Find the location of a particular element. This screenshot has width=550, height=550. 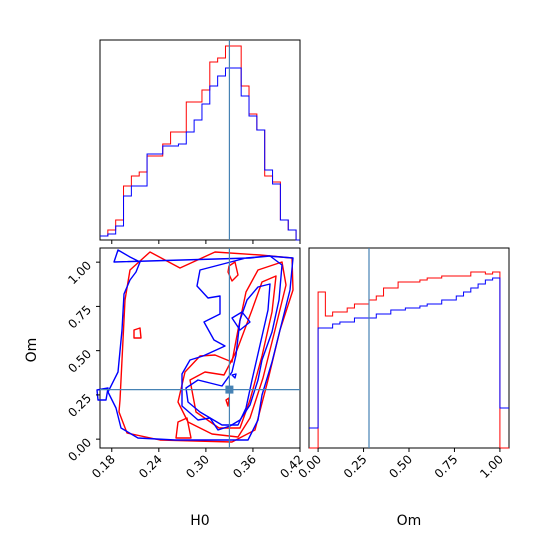

contour-ytick-label-0: 0.00 is located at coordinates (79, 449).